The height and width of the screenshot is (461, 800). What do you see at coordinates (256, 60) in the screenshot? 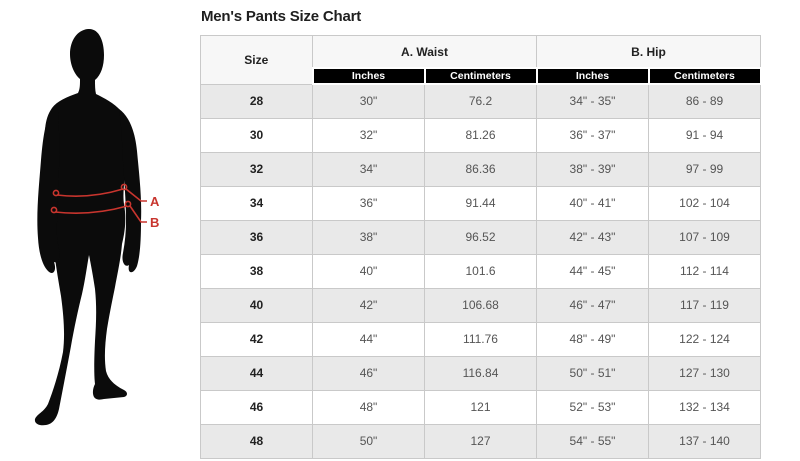
I see `size-column-header: Size` at bounding box center [256, 60].